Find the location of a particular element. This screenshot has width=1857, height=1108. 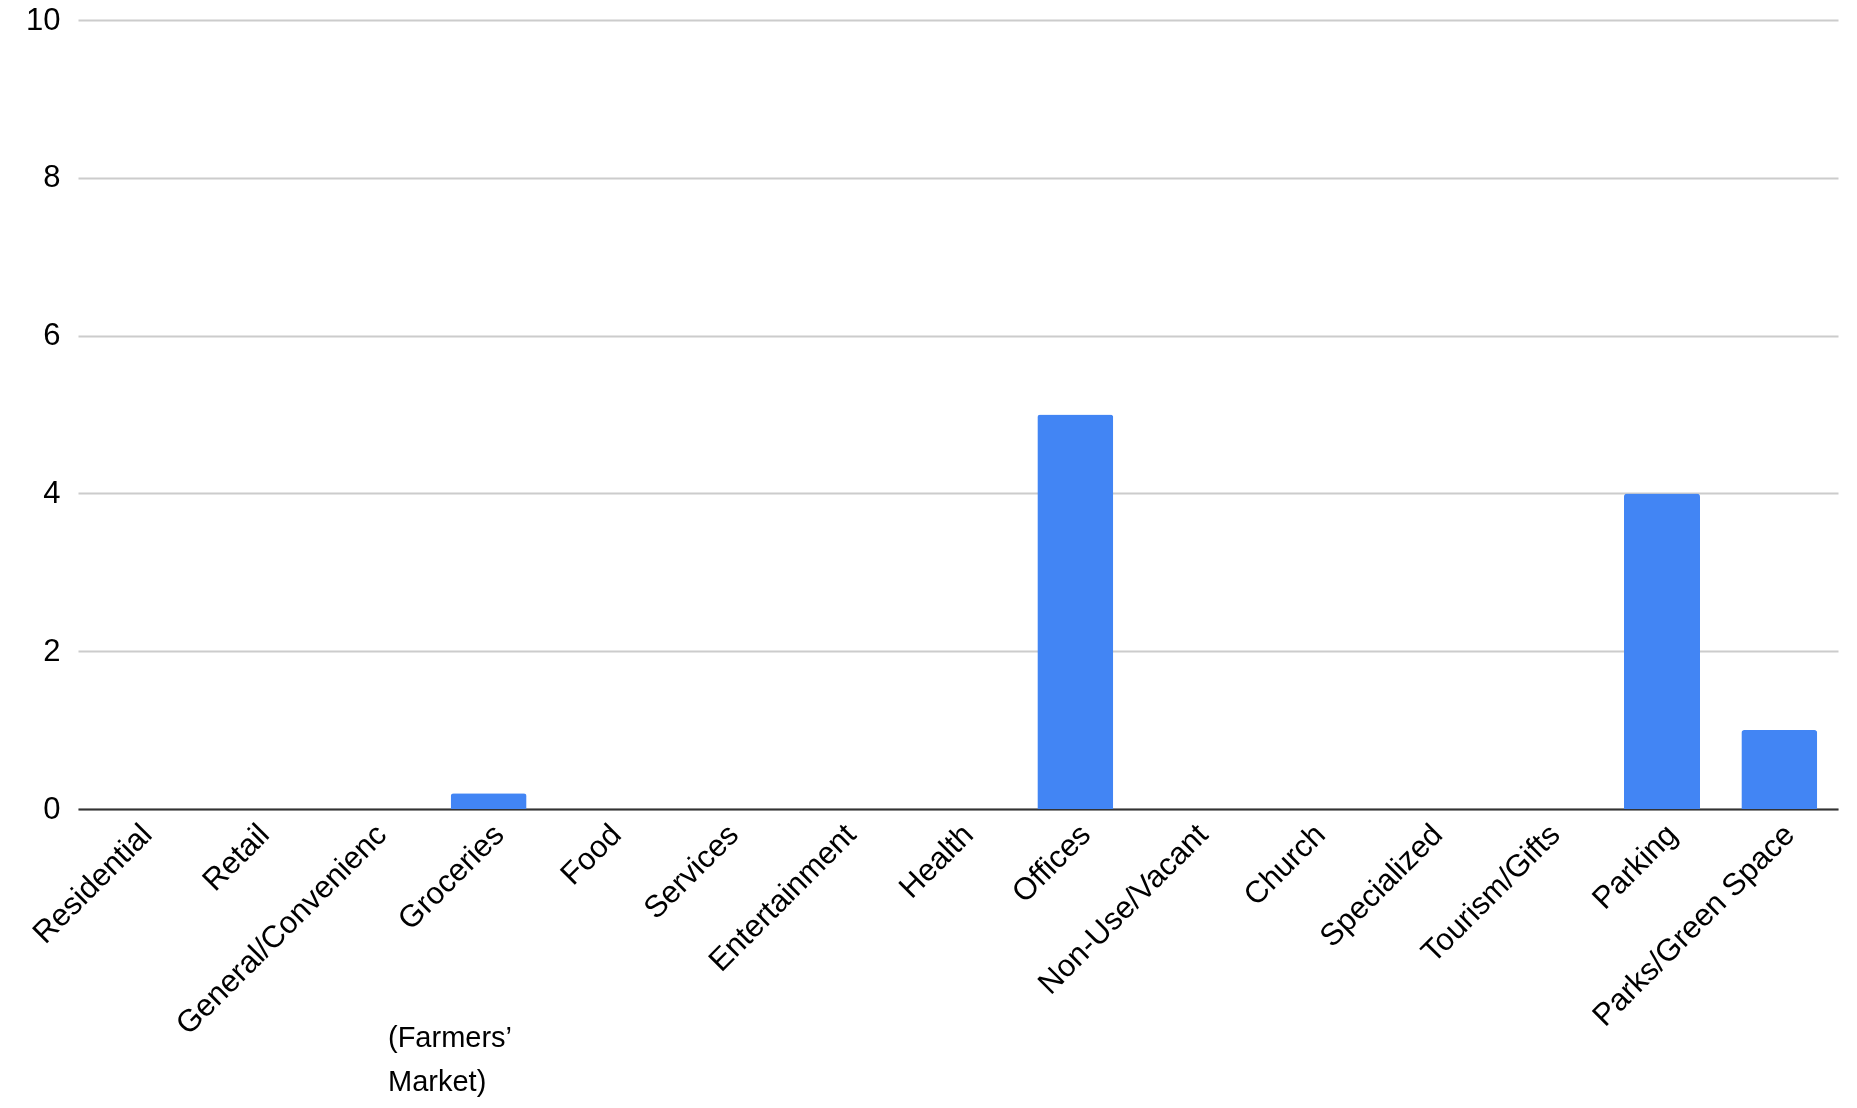

y-tick-label: 2 is located at coordinates (52, 650).